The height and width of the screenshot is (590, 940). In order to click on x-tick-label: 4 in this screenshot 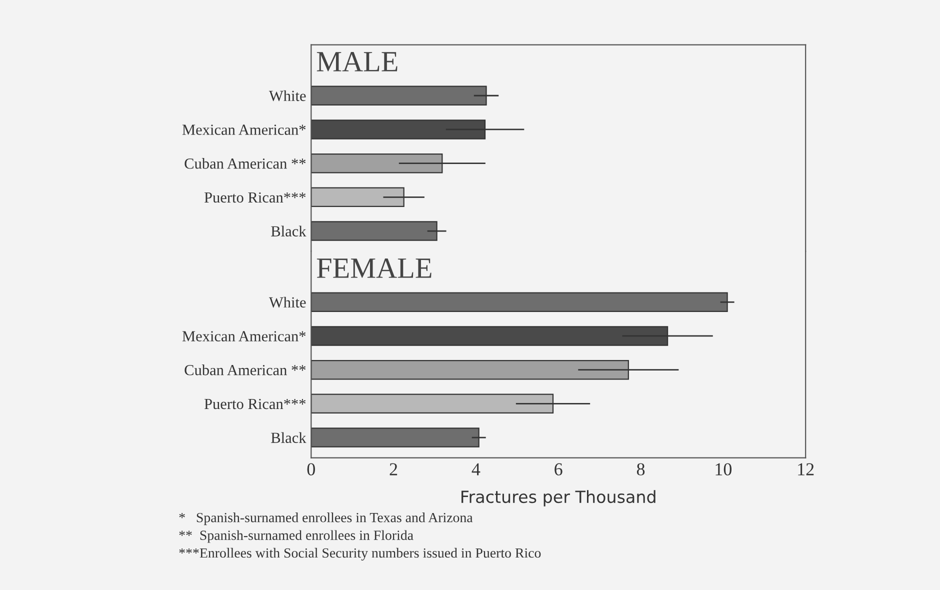, I will do `click(476, 469)`.